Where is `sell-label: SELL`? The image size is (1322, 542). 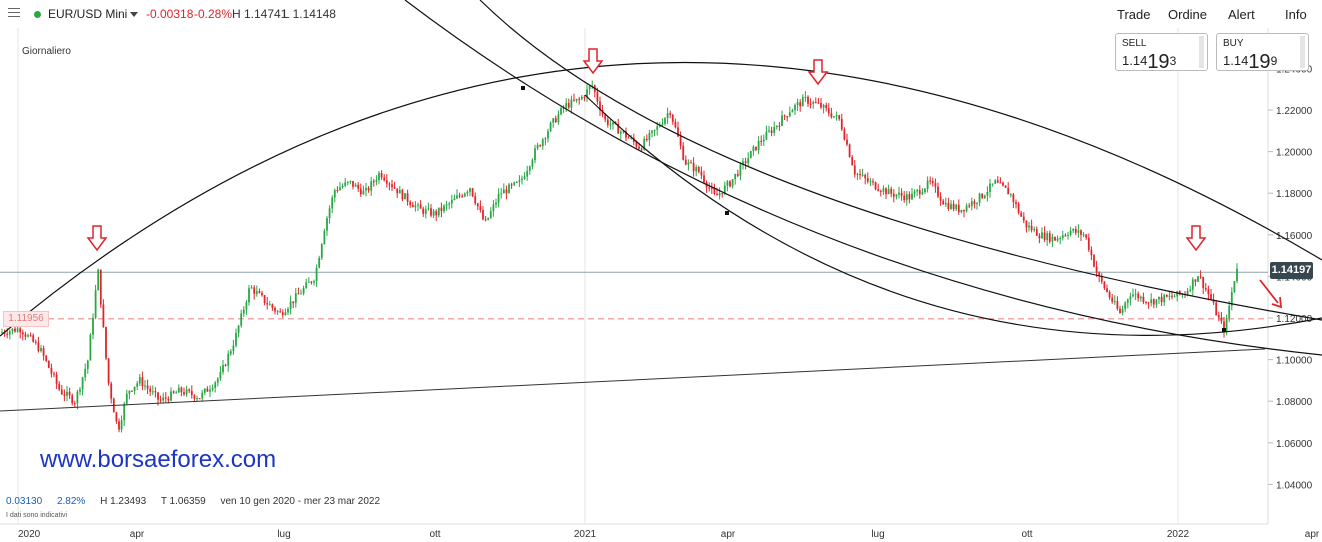 sell-label: SELL is located at coordinates (1134, 43).